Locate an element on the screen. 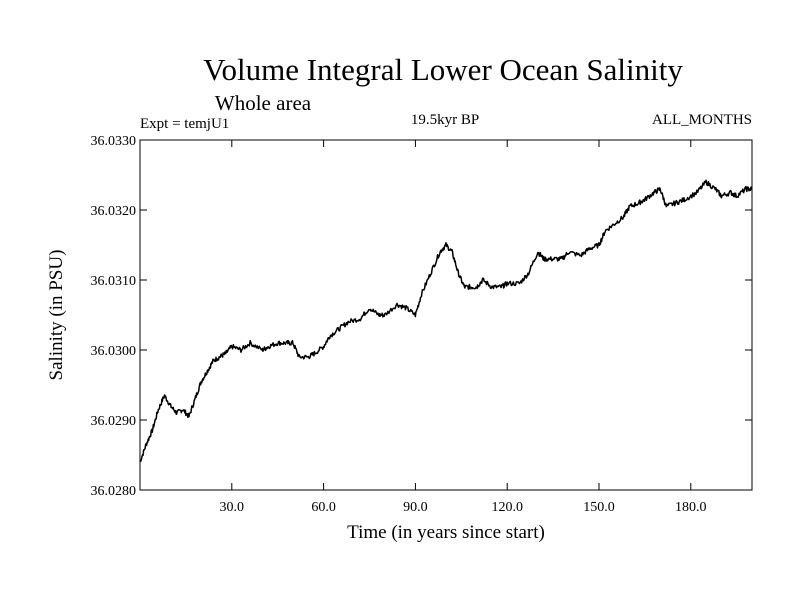 This screenshot has height=600, width=800. annotation-center: 19.5kyr BP is located at coordinates (445, 120).